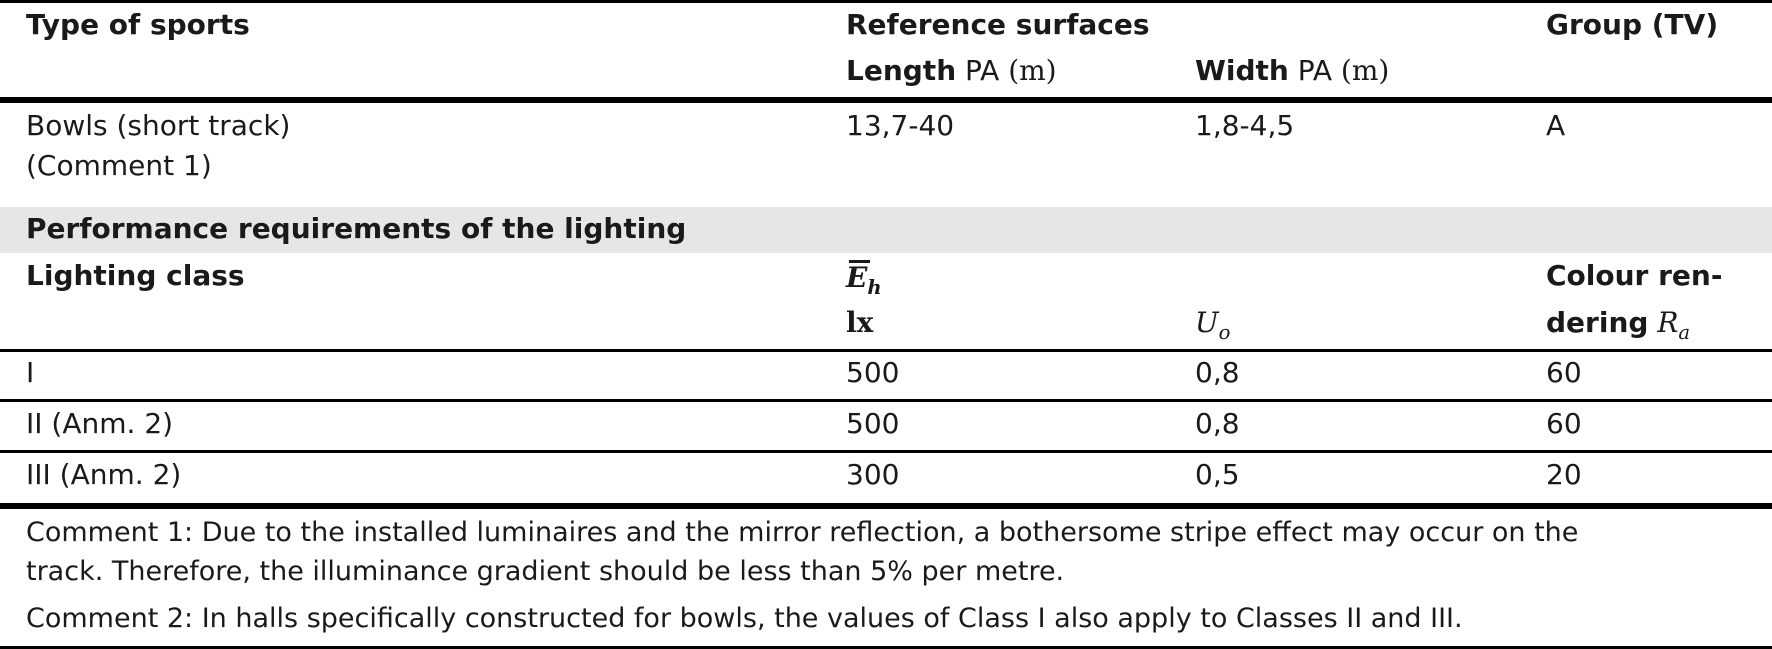 This screenshot has width=1772, height=649. What do you see at coordinates (874, 287) in the screenshot?
I see `eh-subscript: h` at bounding box center [874, 287].